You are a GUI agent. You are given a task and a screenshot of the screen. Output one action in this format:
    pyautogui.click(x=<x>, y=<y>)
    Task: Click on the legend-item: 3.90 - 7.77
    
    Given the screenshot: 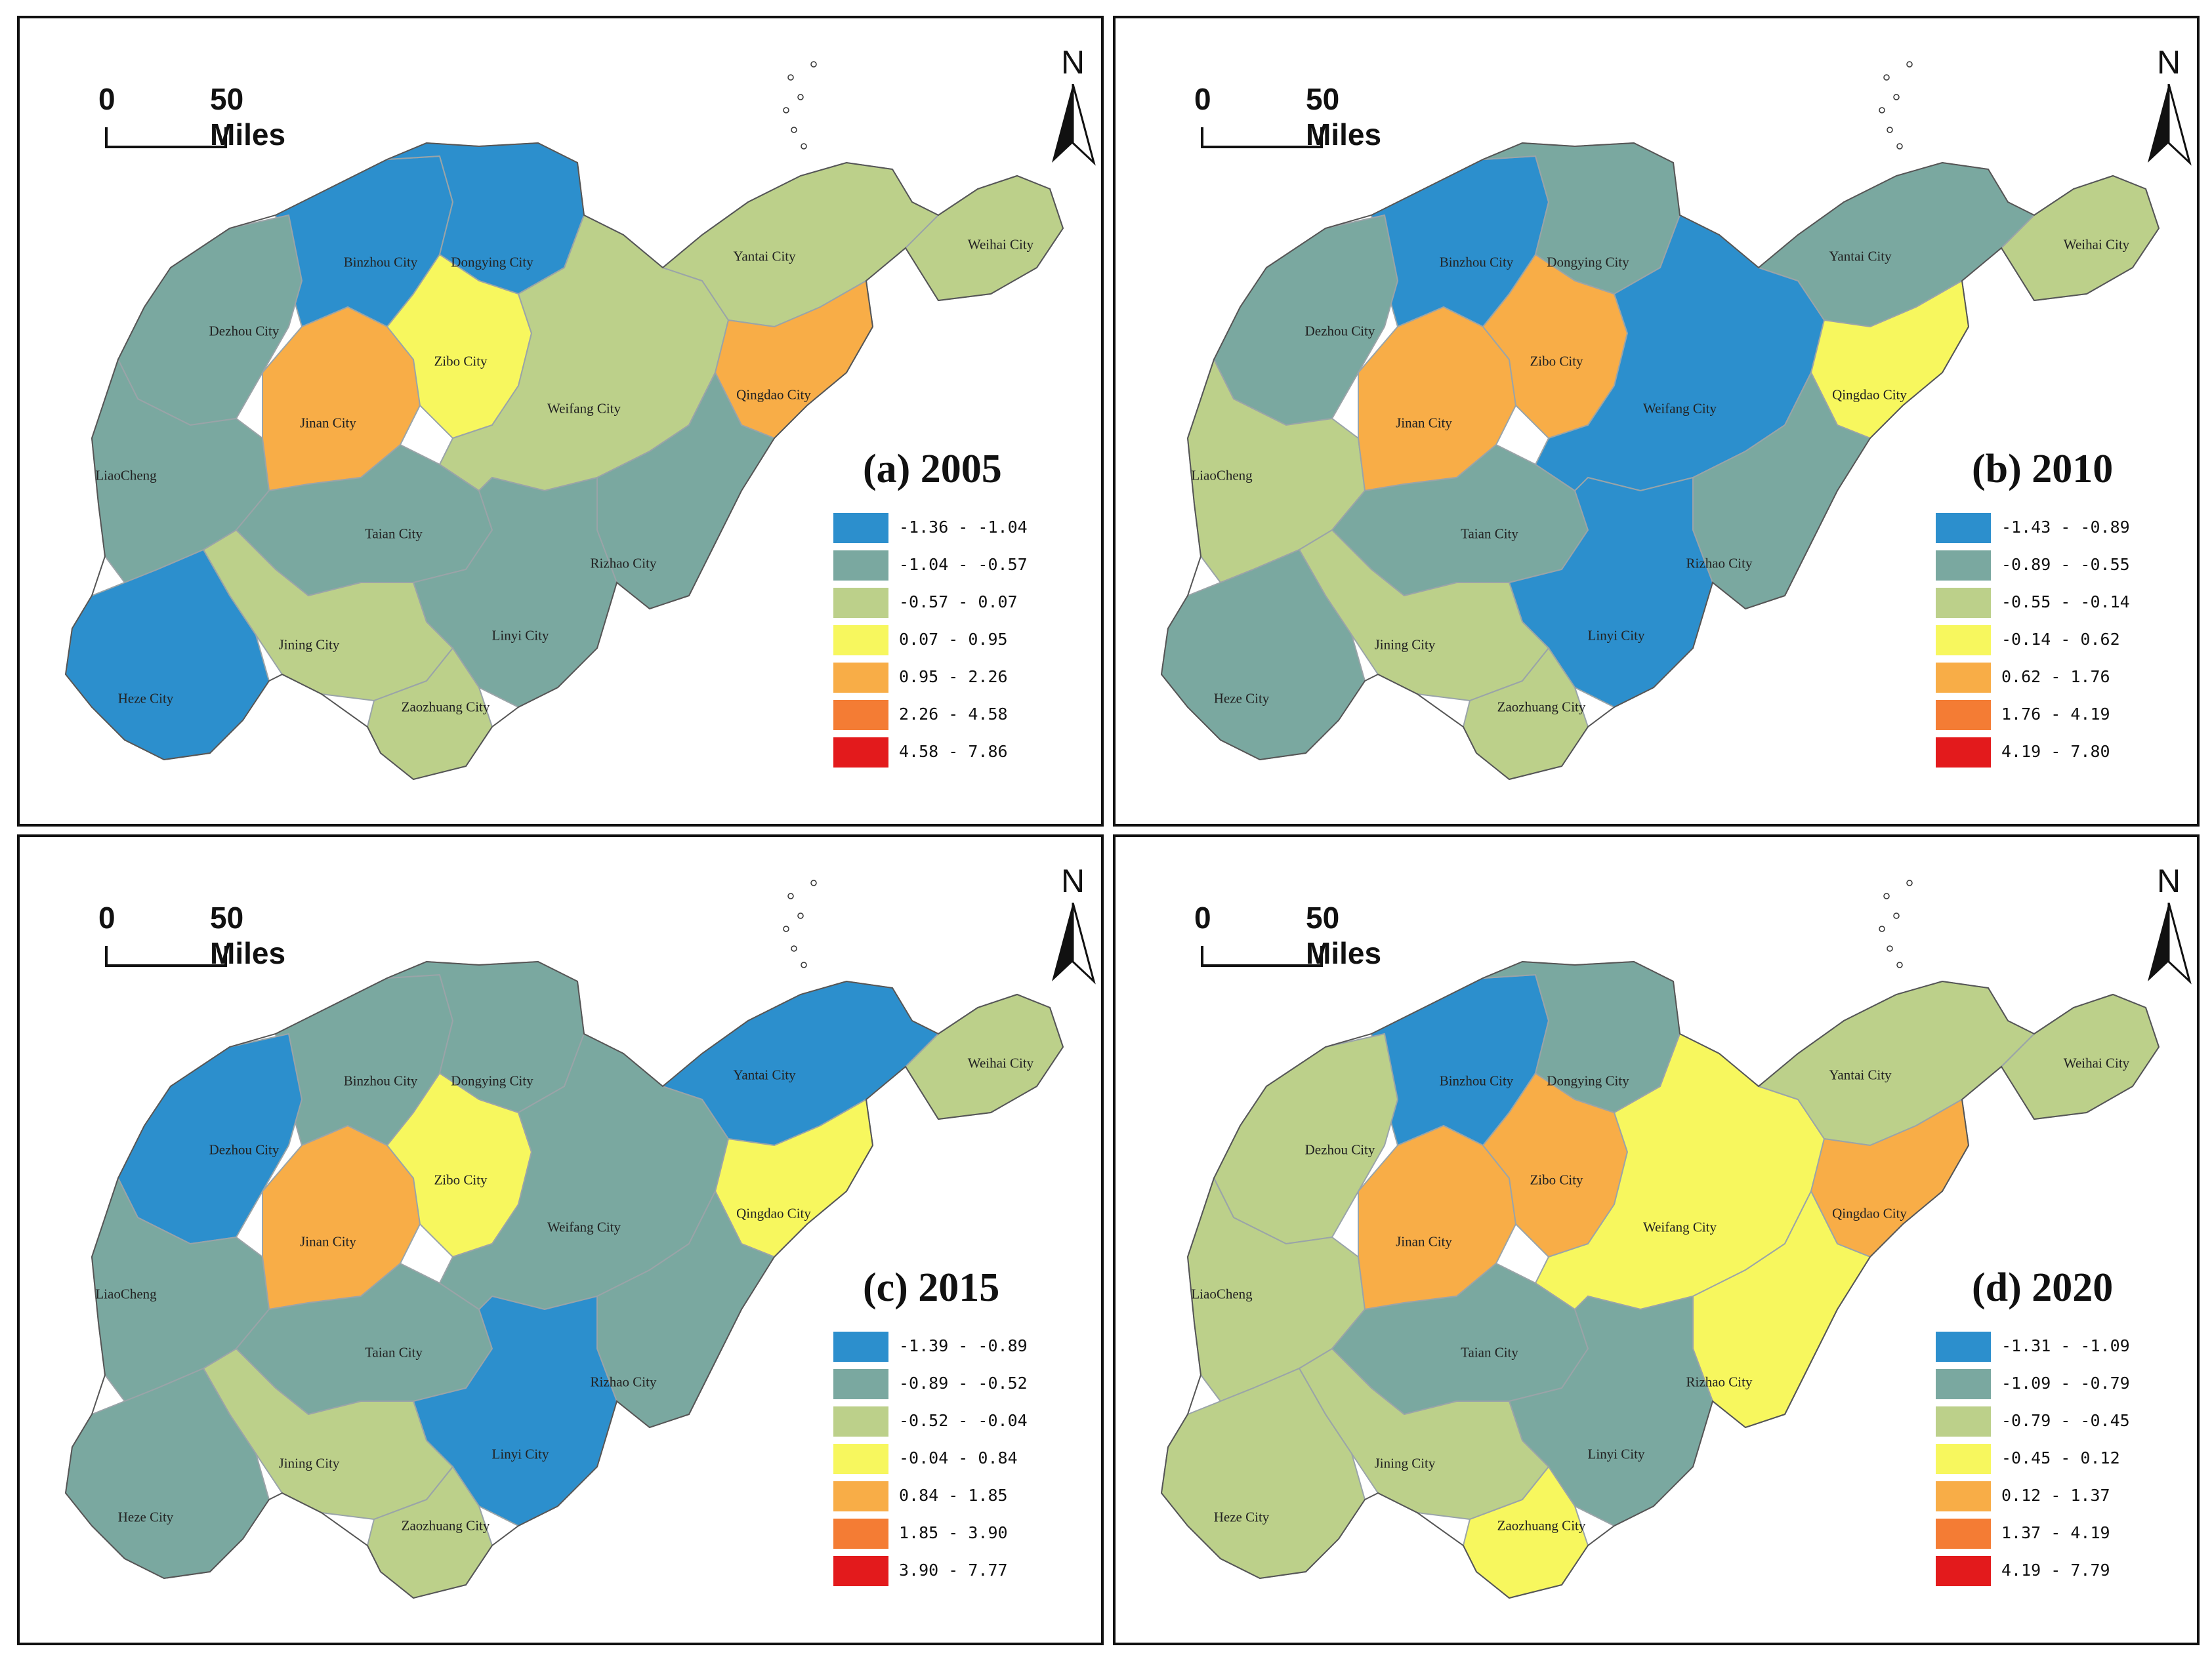 What is the action you would take?
    pyautogui.click(x=964, y=1572)
    